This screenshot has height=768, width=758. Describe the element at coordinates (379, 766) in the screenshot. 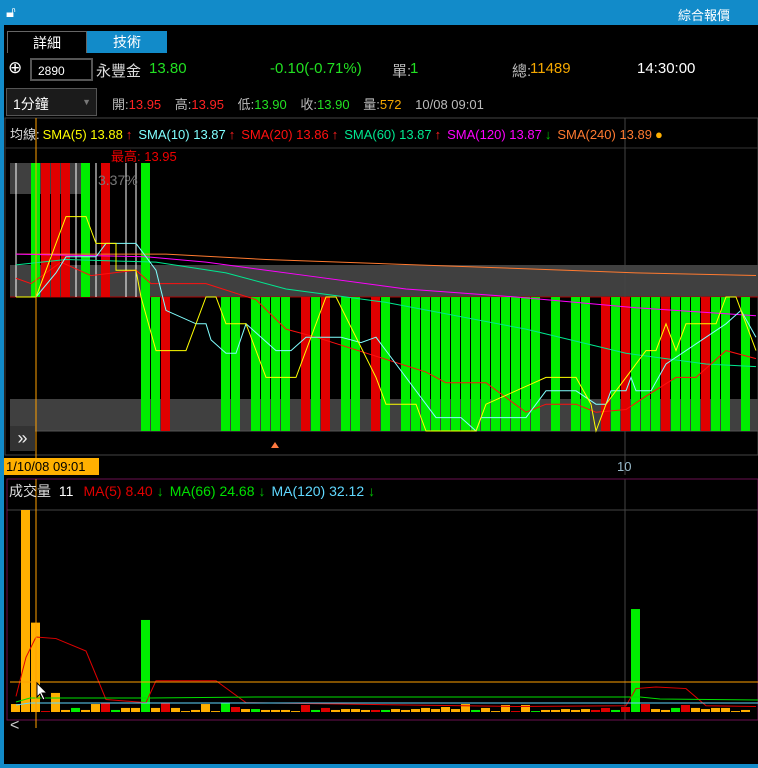

I see `window-border-bottom` at that location.